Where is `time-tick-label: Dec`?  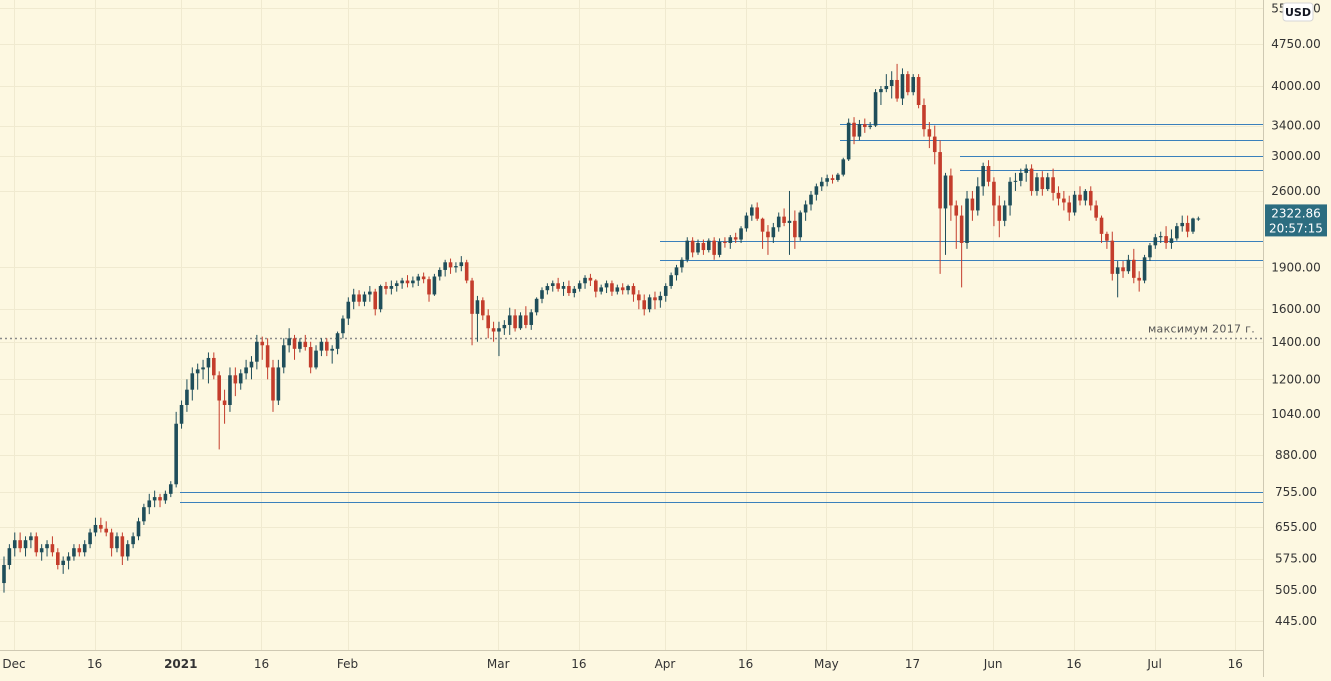 time-tick-label: Dec is located at coordinates (13, 664).